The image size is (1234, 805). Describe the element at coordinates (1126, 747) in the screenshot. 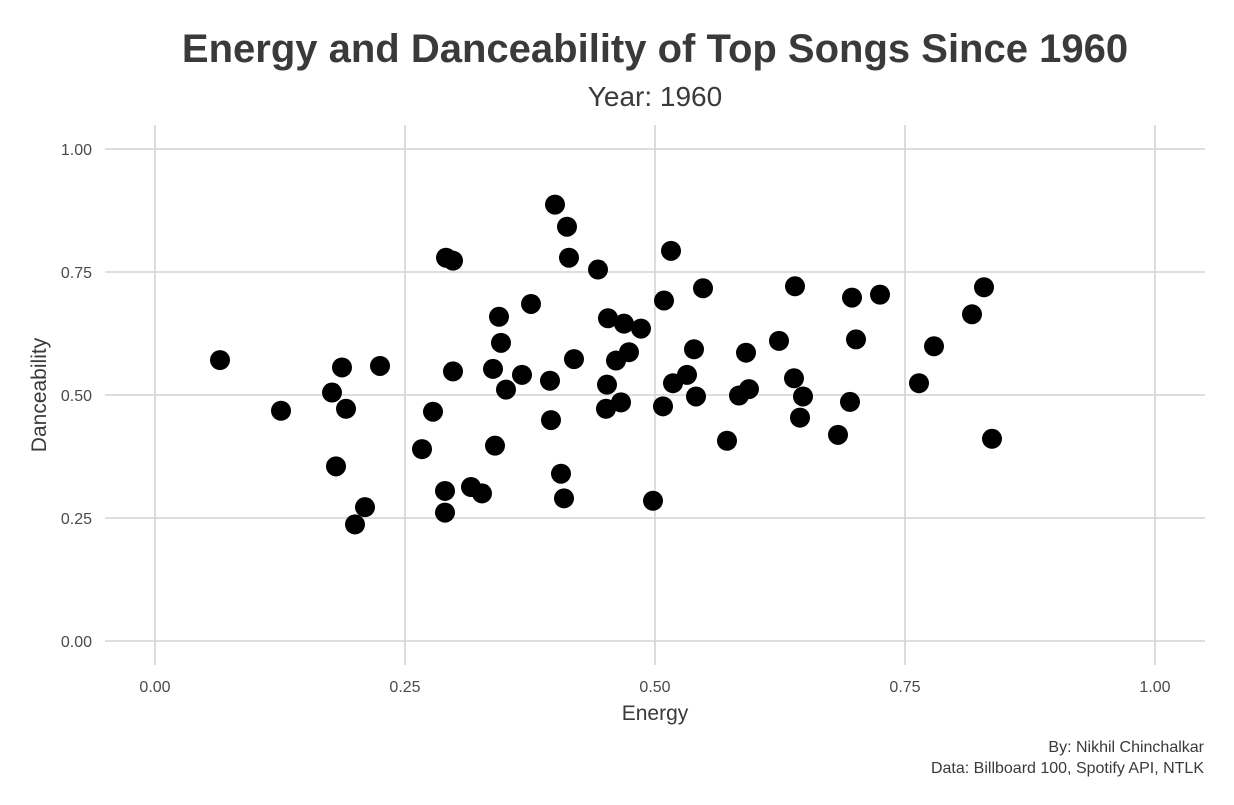

I see `caption-author: By: Nikhil Chinchalkar` at that location.